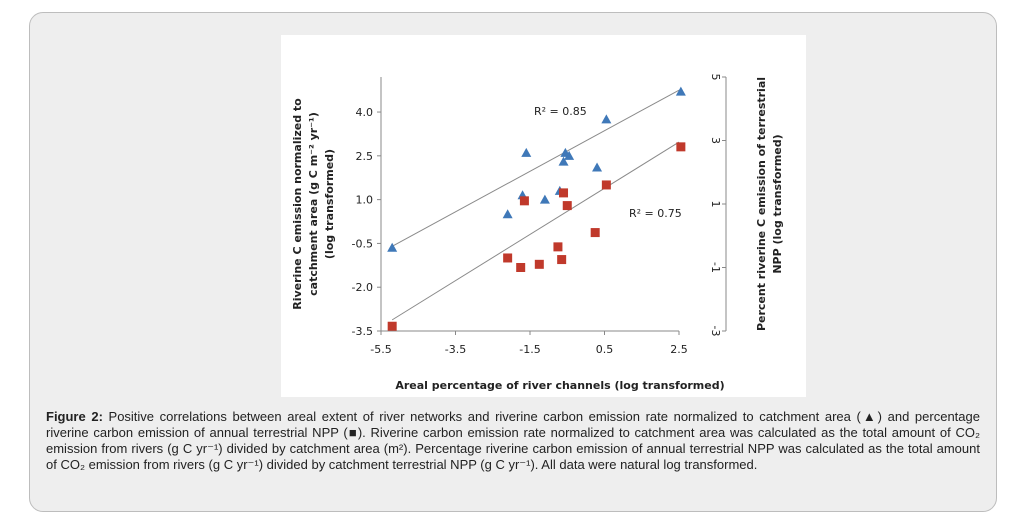 Image resolution: width=1023 pixels, height=521 pixels. Describe the element at coordinates (365, 112) in the screenshot. I see `y-tick-label: 4.0` at that location.